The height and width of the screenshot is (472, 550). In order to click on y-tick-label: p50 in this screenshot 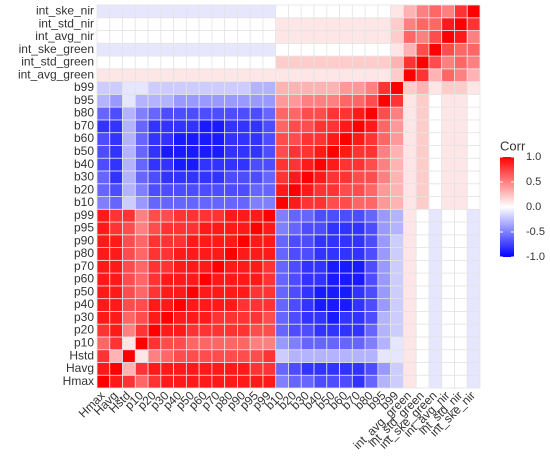, I will do `click(84, 291)`.